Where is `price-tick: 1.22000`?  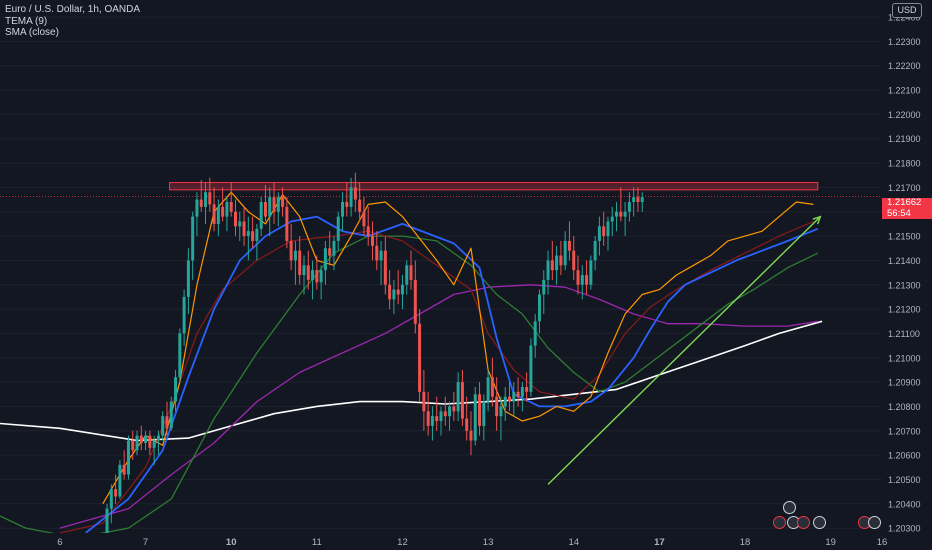
price-tick: 1.22000 is located at coordinates (904, 115).